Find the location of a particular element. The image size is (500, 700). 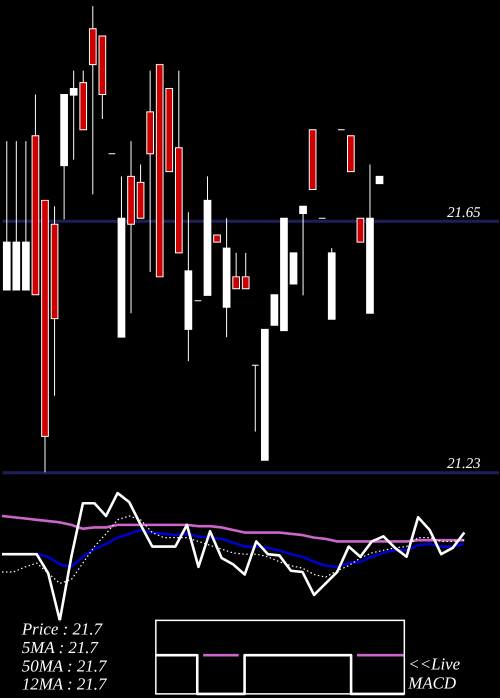

annotation: 50MA : 21.7 is located at coordinates (65, 666).